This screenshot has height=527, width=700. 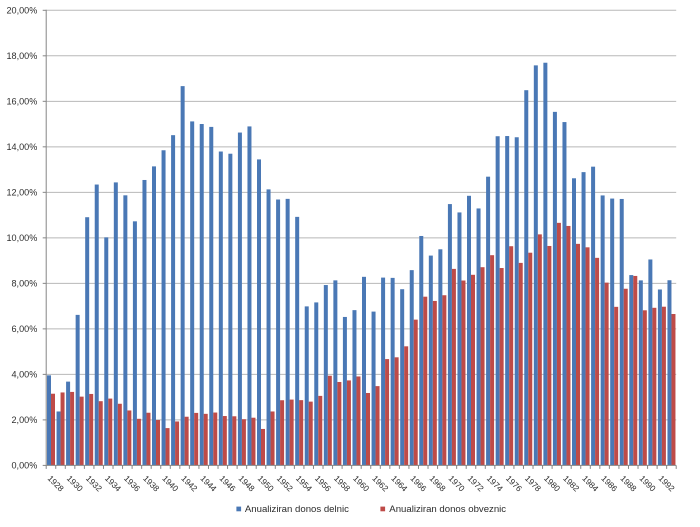 I want to click on svg-text: 14,00%, so click(x=21, y=147).